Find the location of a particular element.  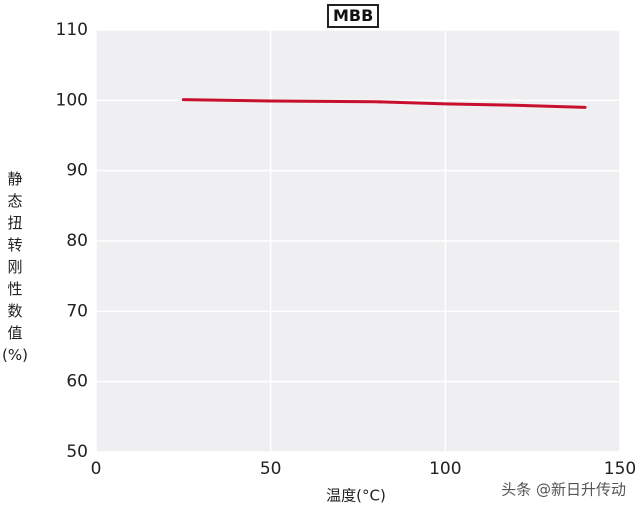

y-tick-label: 90 is located at coordinates (77, 171).